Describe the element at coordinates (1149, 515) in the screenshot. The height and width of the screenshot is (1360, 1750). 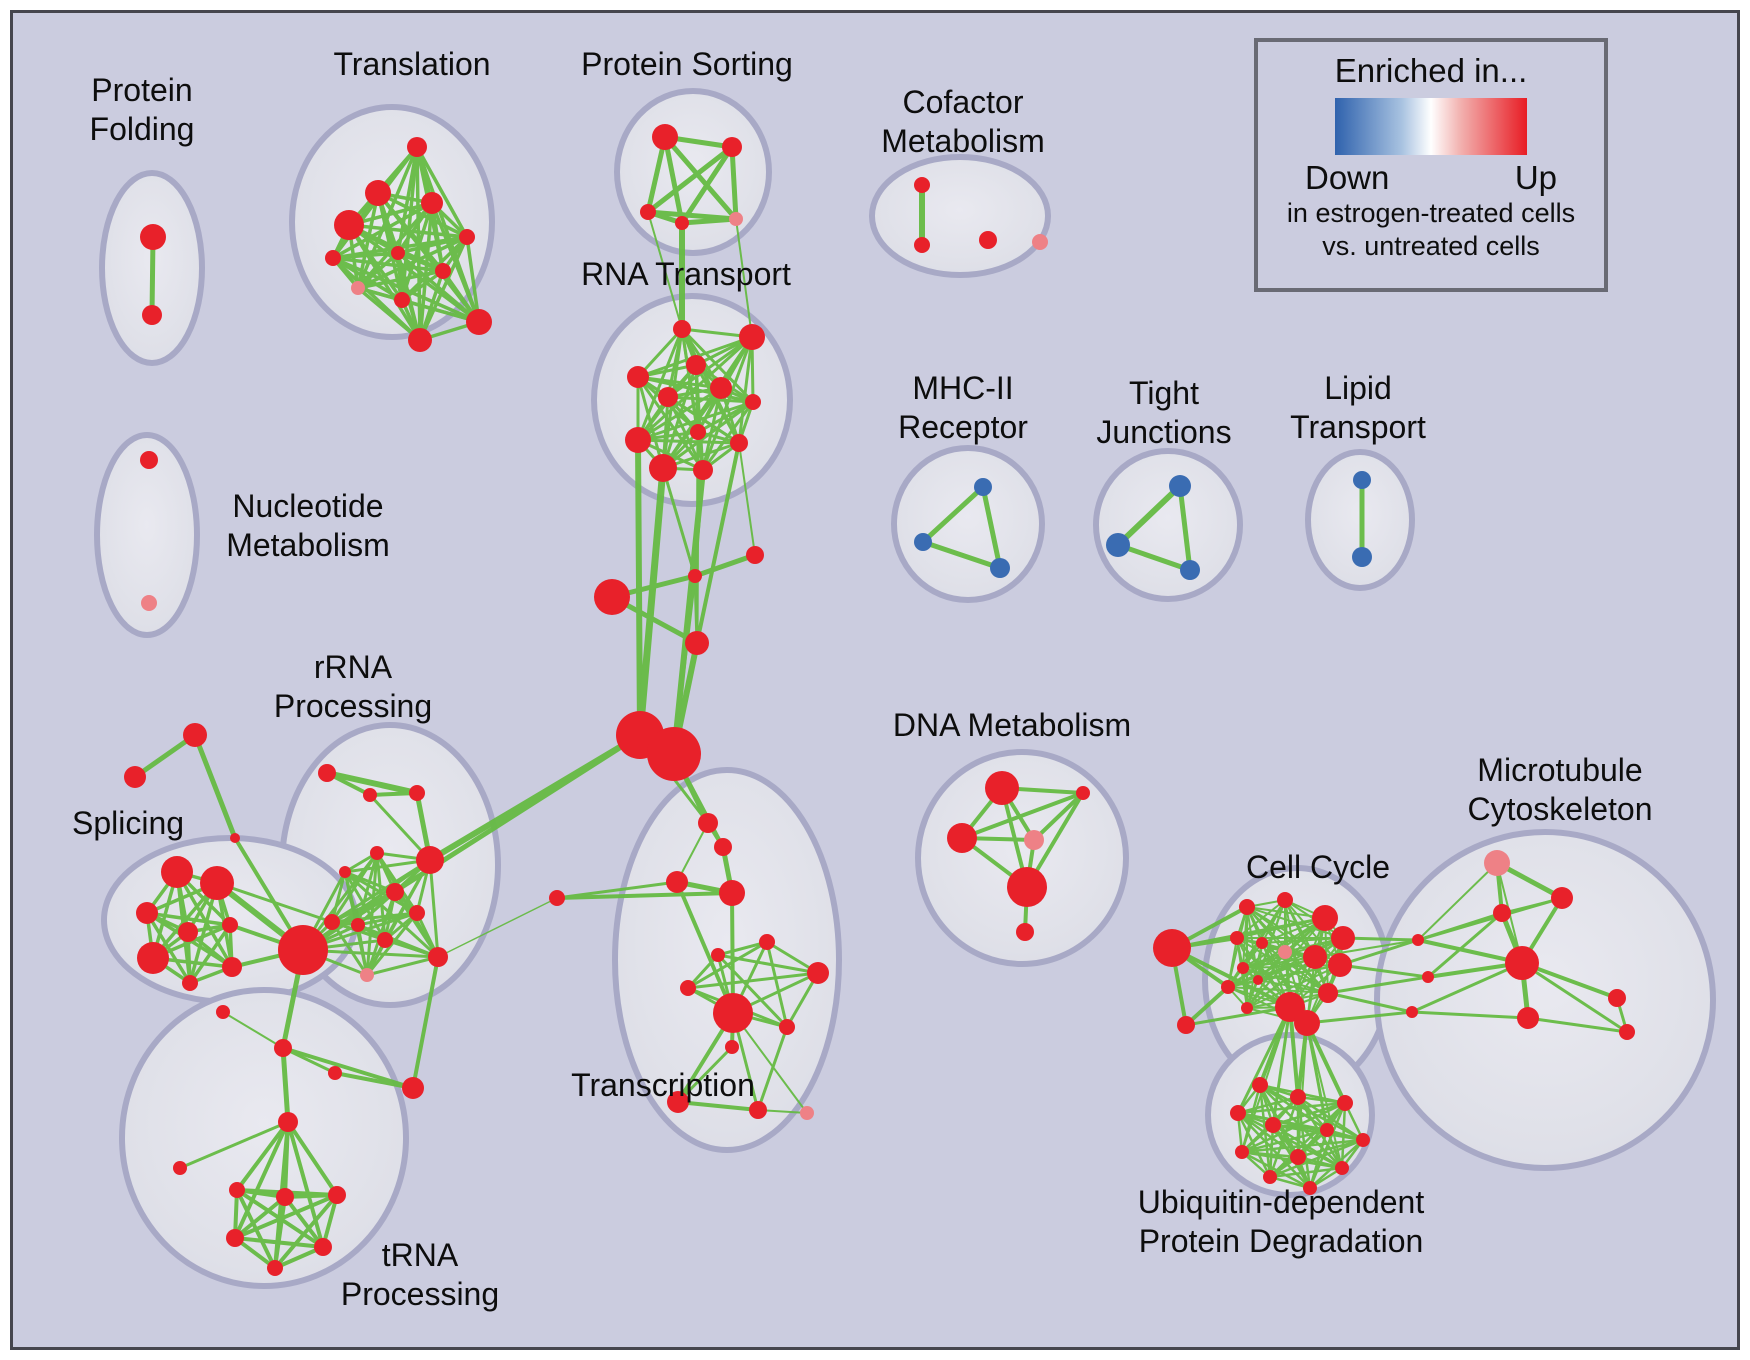
I see `edge-tj1-tj2` at that location.